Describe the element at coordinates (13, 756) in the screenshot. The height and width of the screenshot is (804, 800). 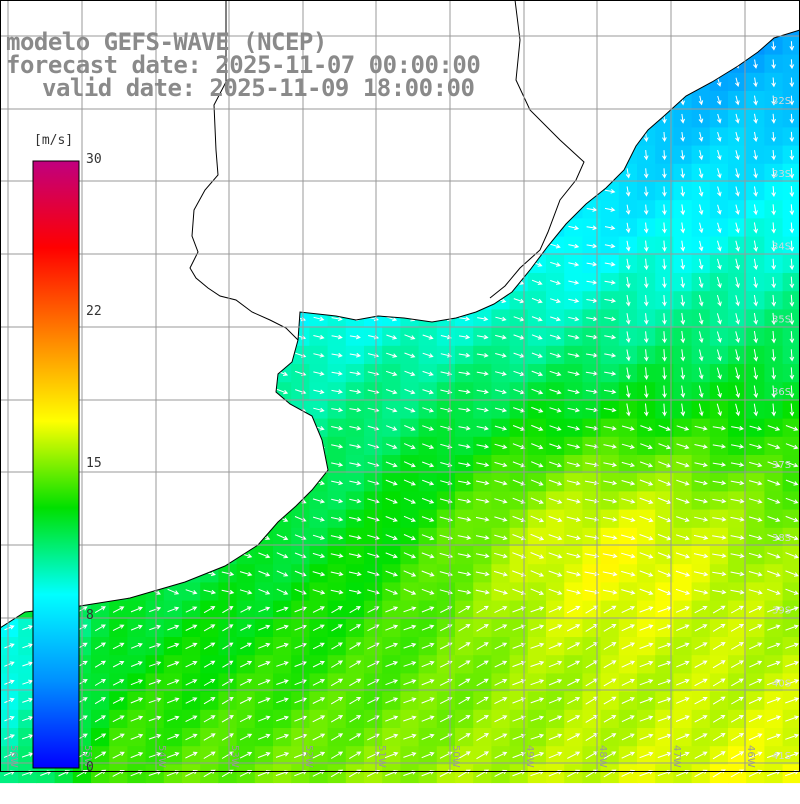
I see `longitude-label: 56W` at that location.